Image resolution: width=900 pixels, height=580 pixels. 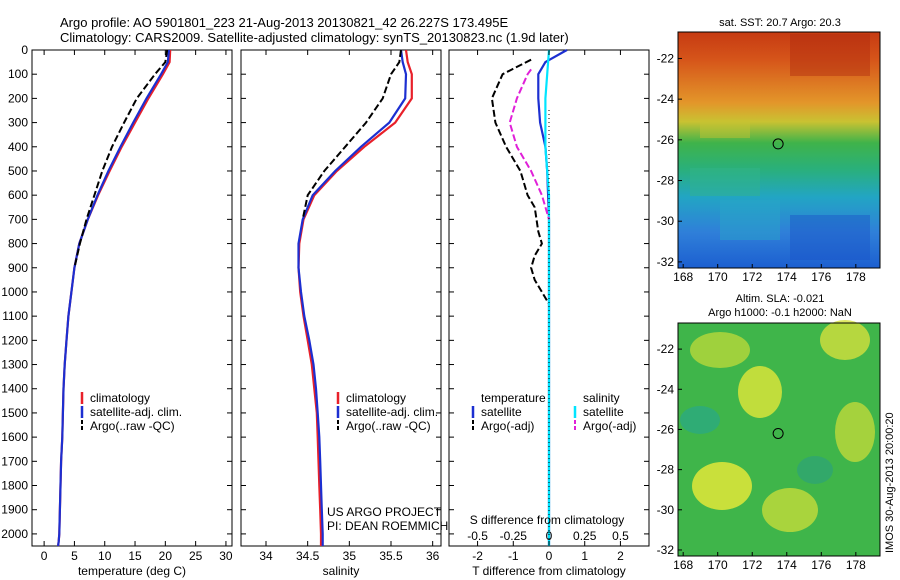 I want to click on xtick-label: 5, so click(x=74, y=556).